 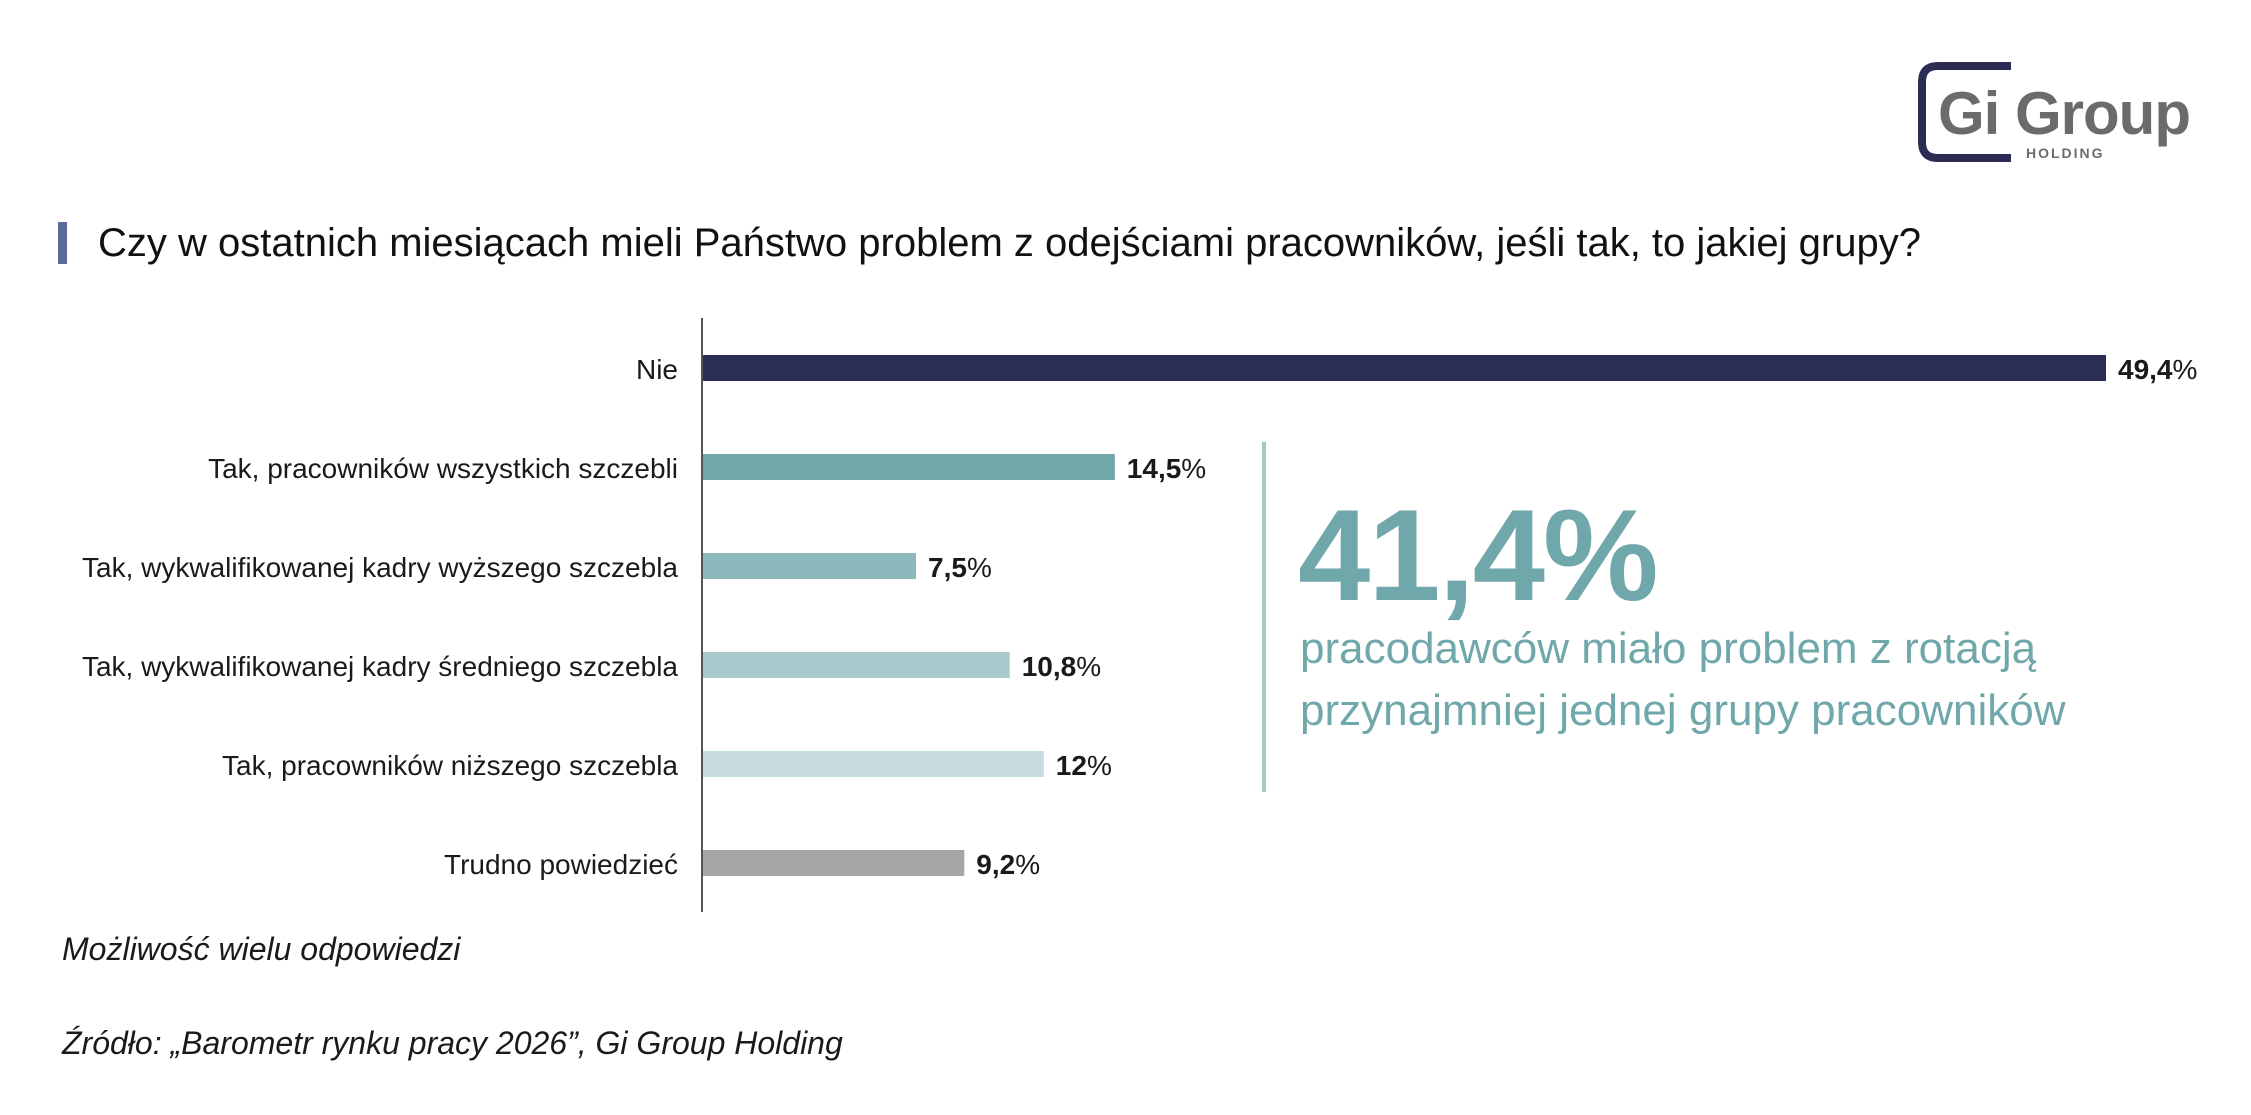 I want to click on category-label: Trudno powiedzieć, so click(x=561, y=864).